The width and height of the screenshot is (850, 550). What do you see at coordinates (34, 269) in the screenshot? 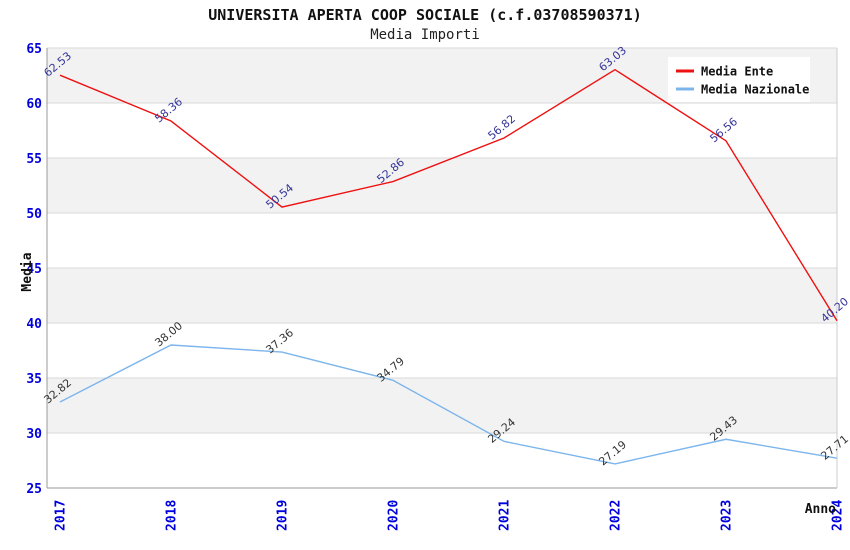
I see `y-tick-label: 45` at bounding box center [34, 269].